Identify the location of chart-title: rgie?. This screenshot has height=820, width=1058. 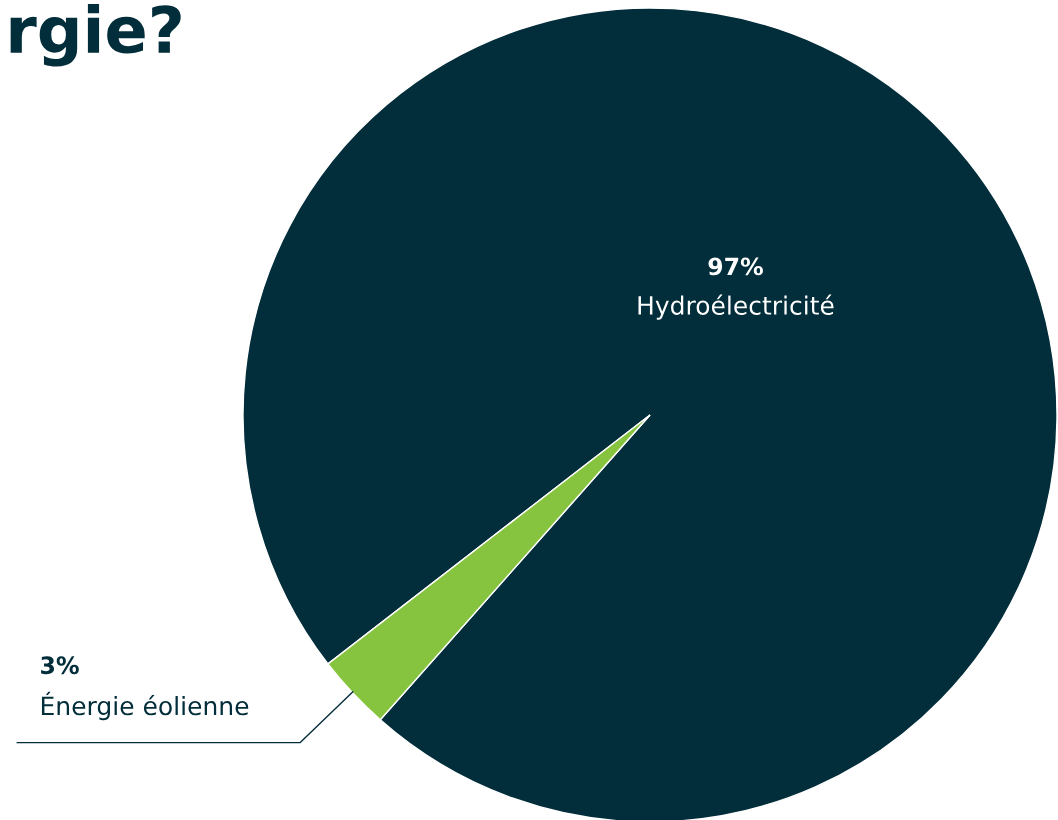
(95, 35).